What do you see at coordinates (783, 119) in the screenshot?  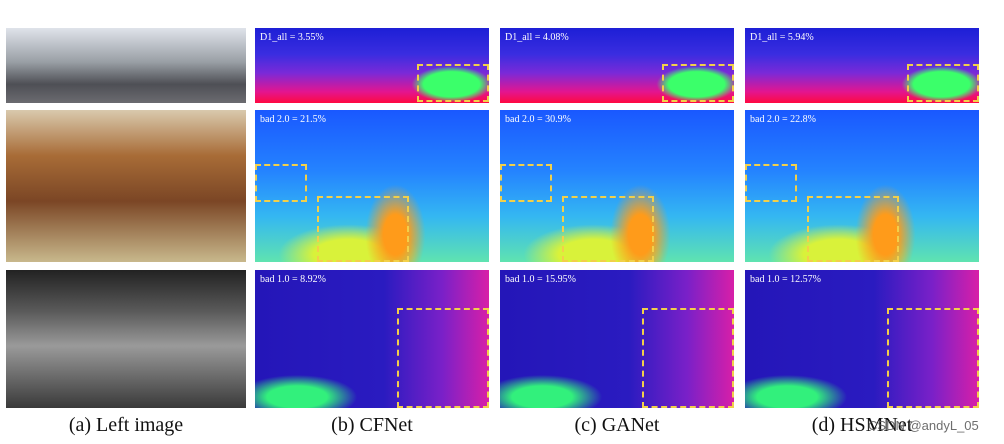 I see `metric-label: bad 2.0 = 22.8%` at bounding box center [783, 119].